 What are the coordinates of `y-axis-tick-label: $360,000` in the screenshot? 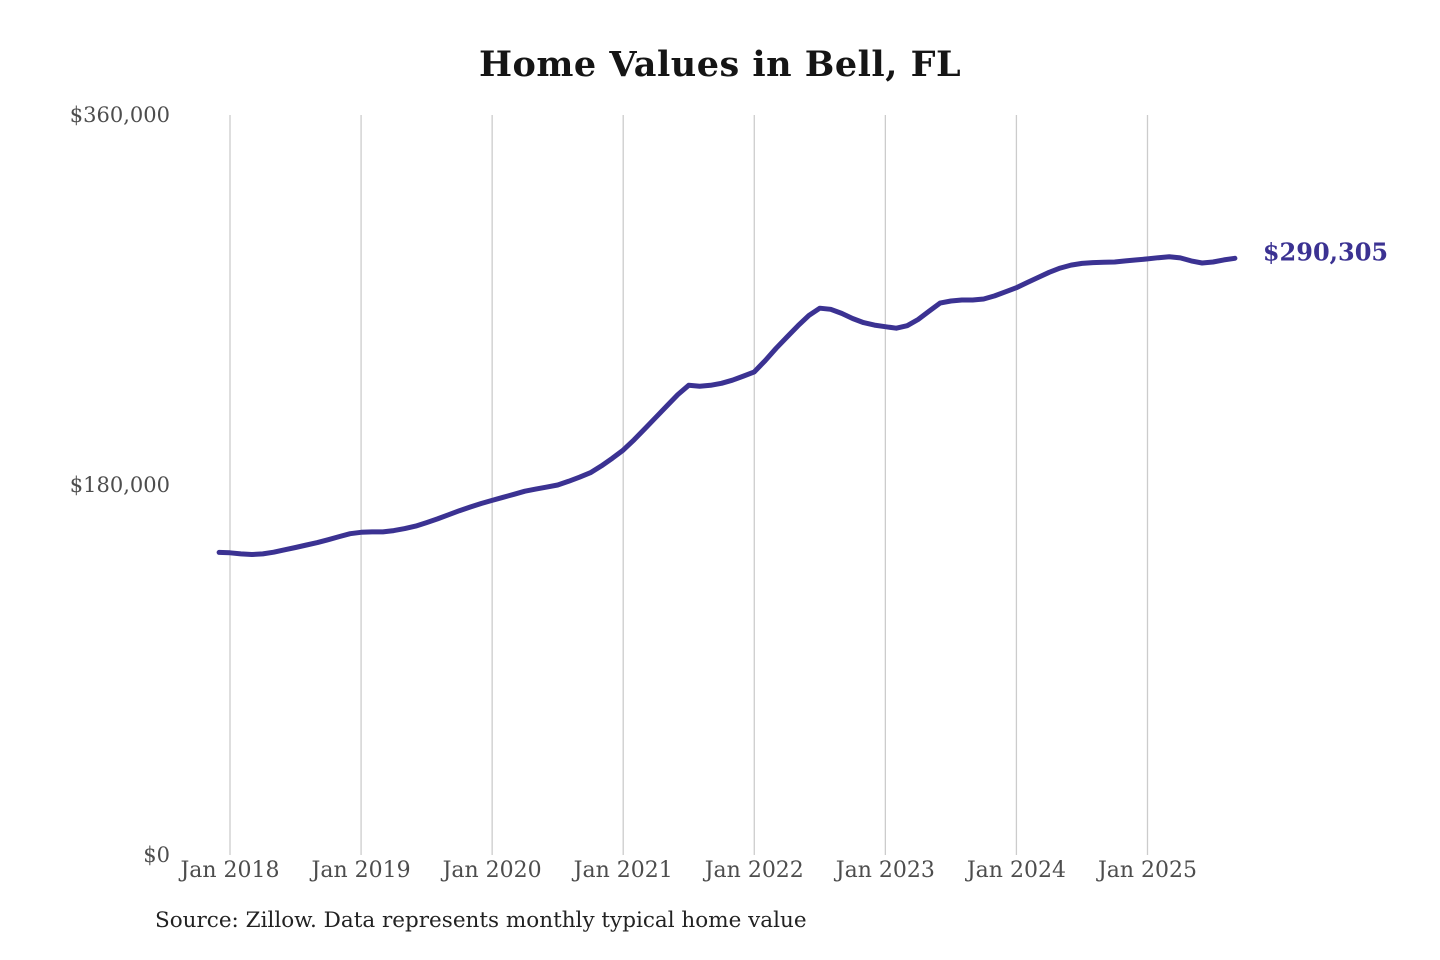 It's located at (119, 115).